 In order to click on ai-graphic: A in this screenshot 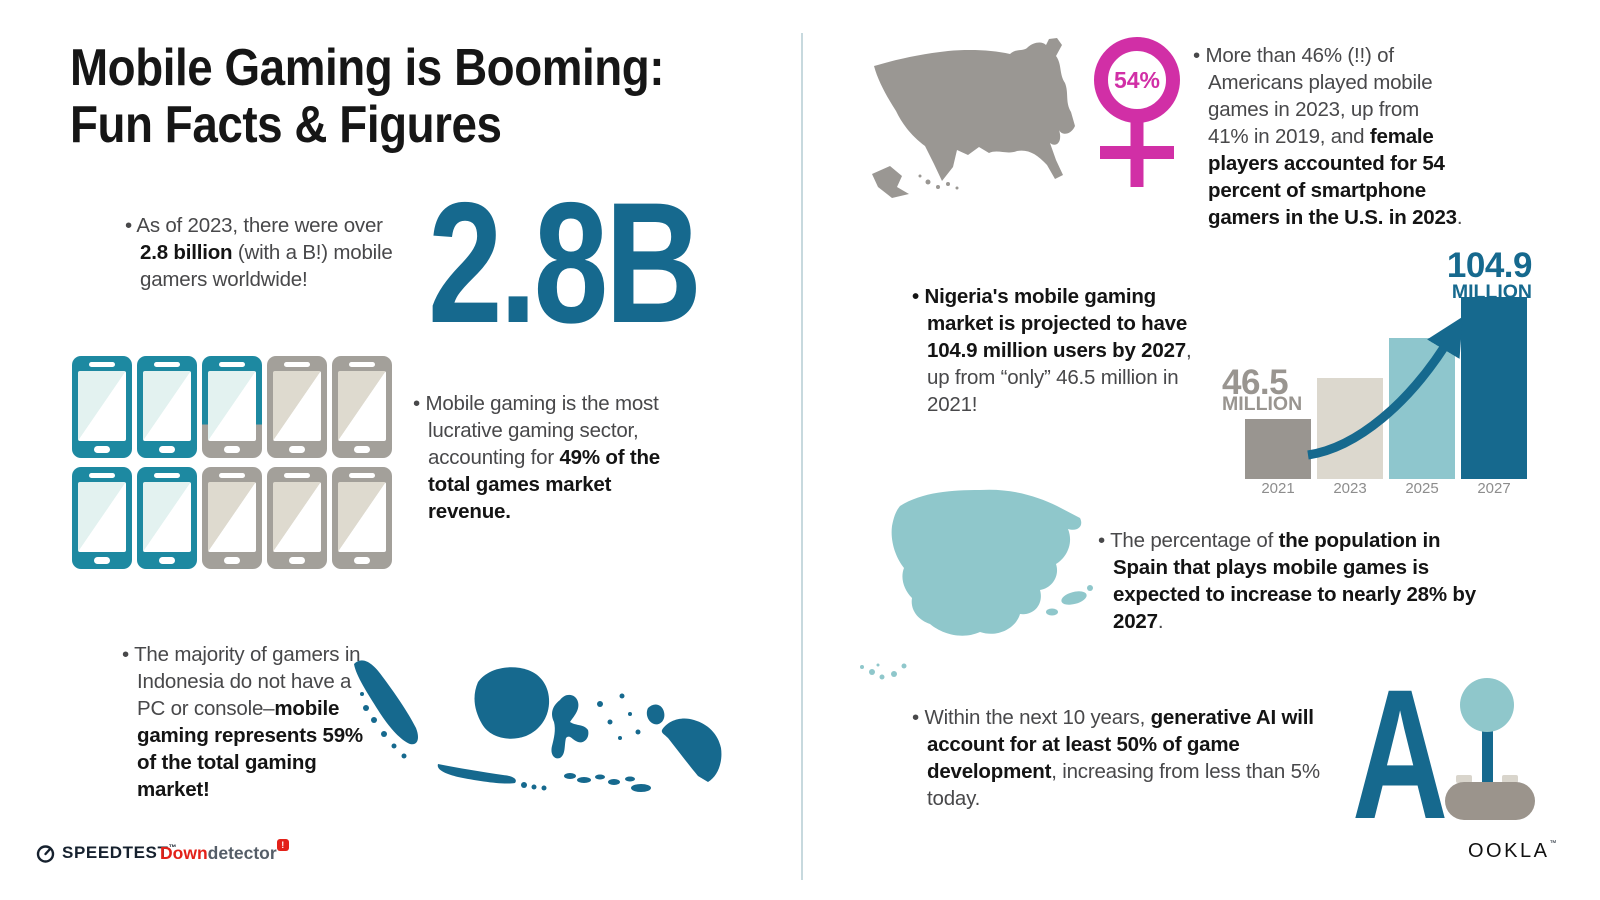, I will do `click(1454, 754)`.